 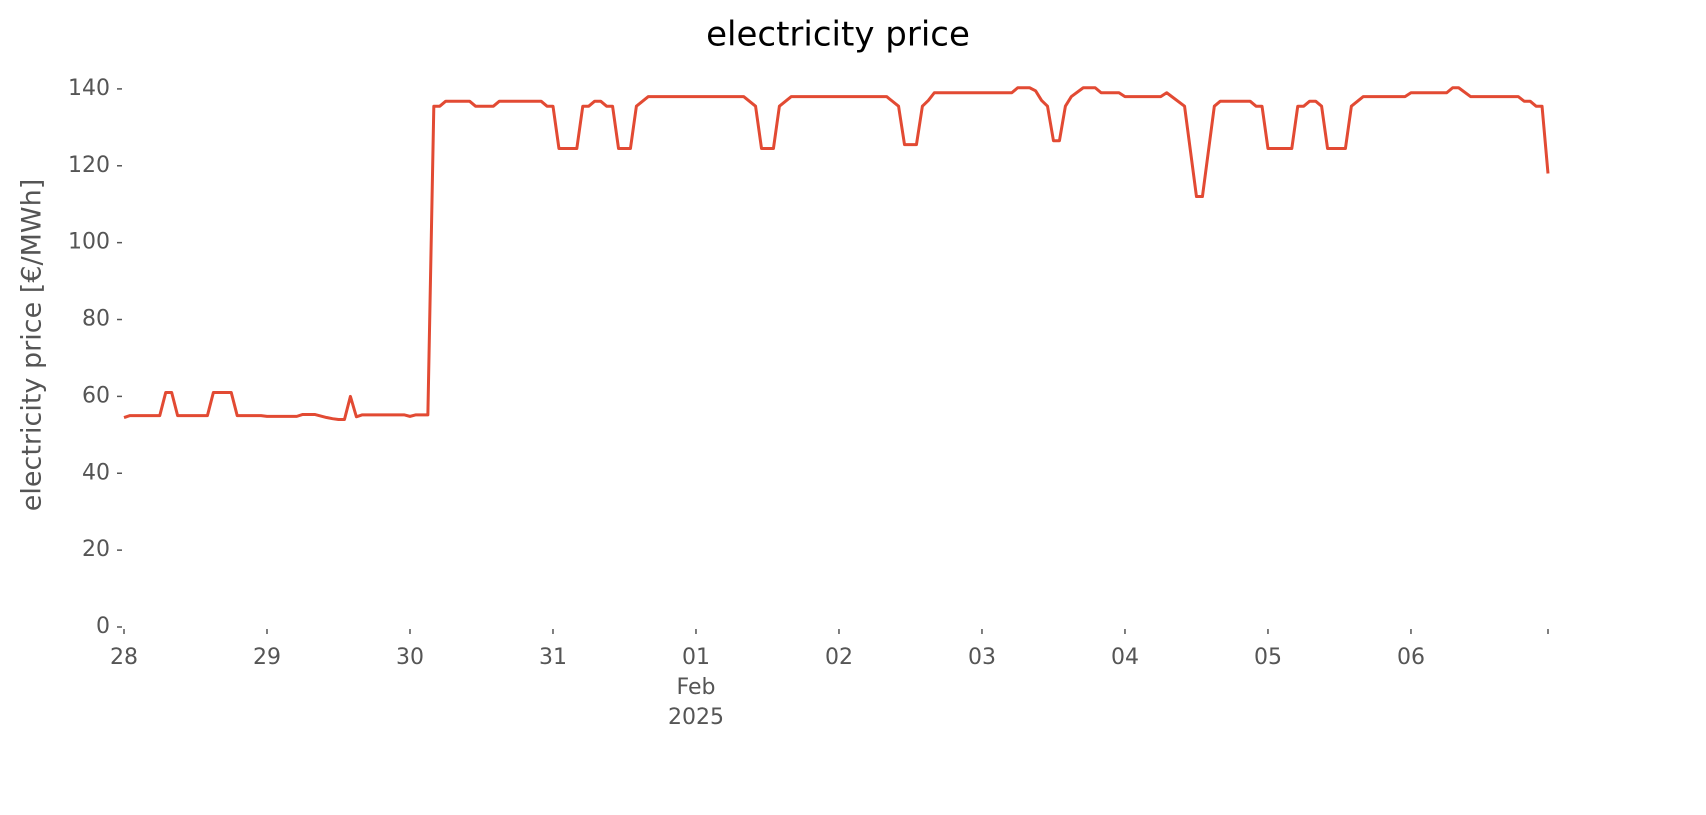 What do you see at coordinates (103, 626) in the screenshot?
I see `y-tick-label: 0` at bounding box center [103, 626].